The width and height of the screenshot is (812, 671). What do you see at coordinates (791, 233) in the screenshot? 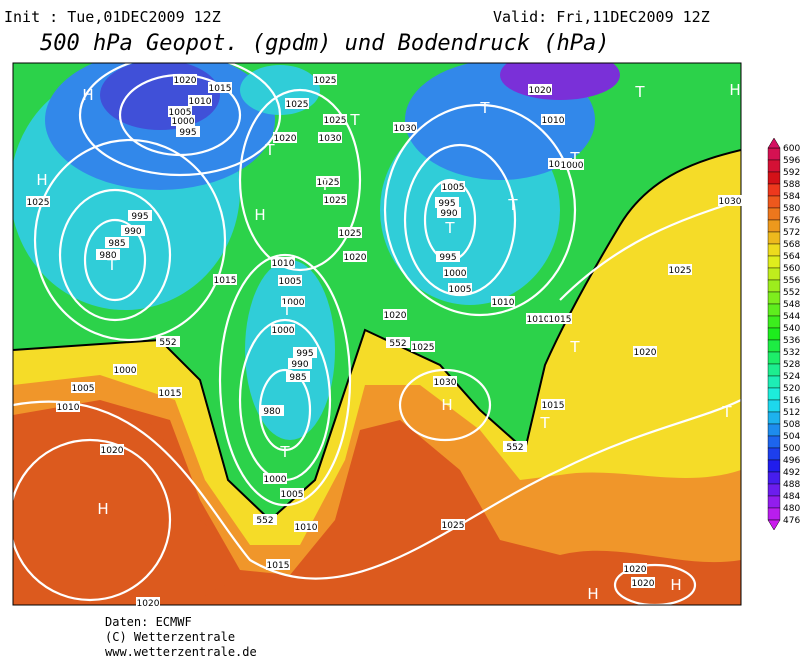
I see `colorbar-label: 572` at bounding box center [791, 233].